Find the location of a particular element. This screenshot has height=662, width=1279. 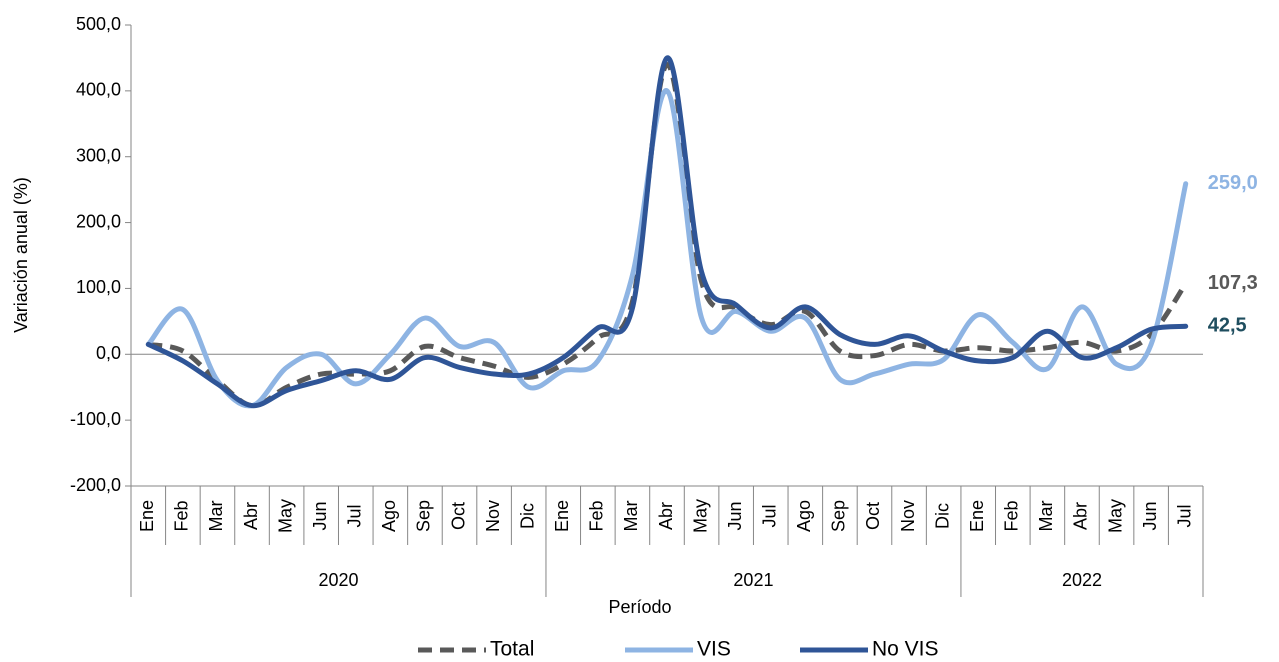

y-tick-label: 200,0 is located at coordinates (98, 221).